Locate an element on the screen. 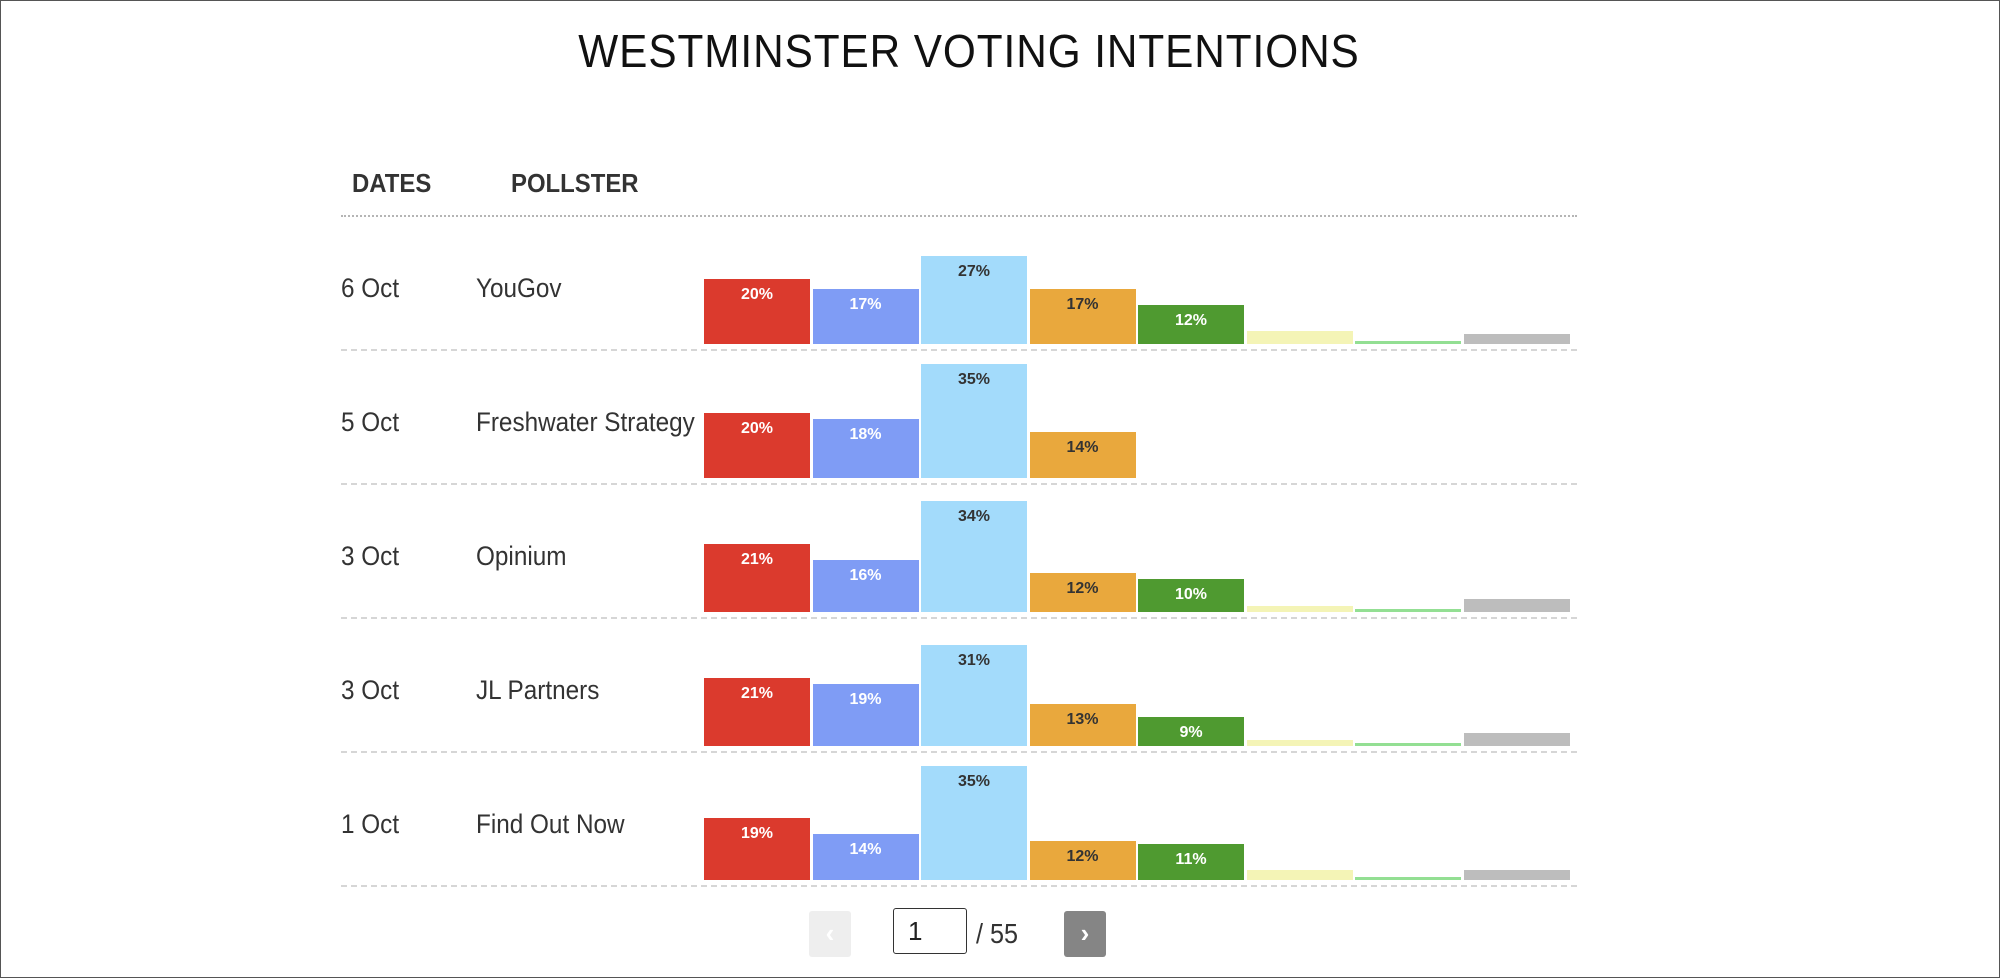  vote-bar: 10% is located at coordinates (1191, 595).